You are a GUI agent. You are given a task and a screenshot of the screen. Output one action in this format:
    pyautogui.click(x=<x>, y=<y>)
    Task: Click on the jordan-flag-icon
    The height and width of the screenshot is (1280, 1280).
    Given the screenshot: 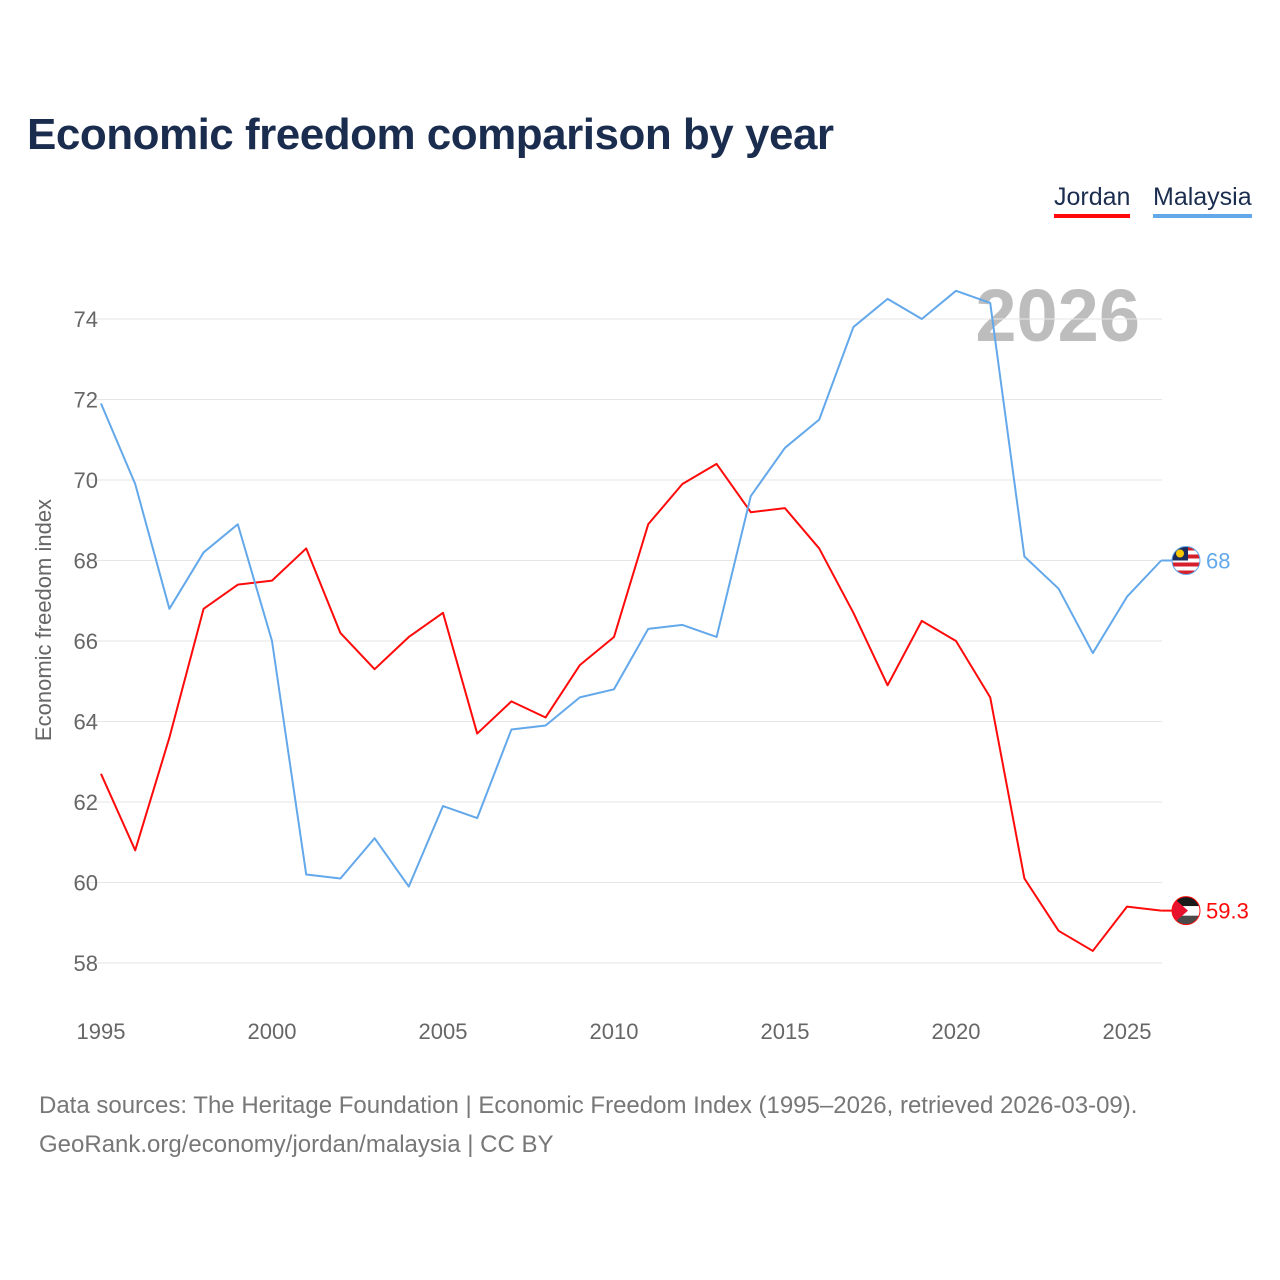 What is the action you would take?
    pyautogui.click(x=1186, y=911)
    